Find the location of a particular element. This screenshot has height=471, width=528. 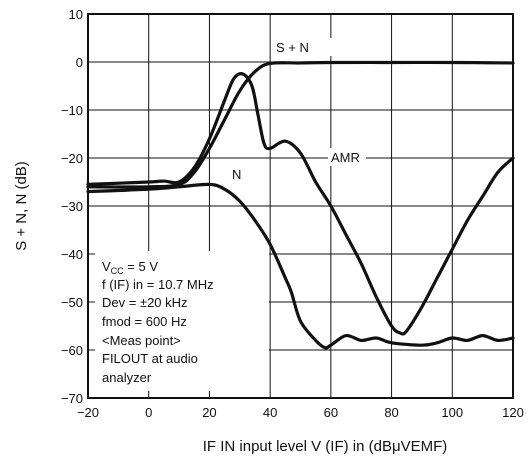

y-tick-label: 10 is located at coordinates (76, 14).